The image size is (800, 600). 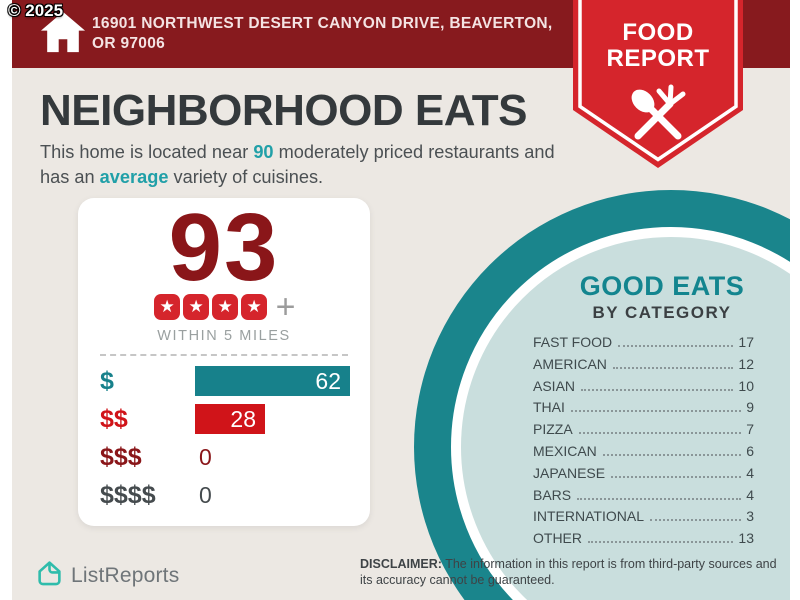 I want to click on address-line-2: OR 97006, so click(x=129, y=43).